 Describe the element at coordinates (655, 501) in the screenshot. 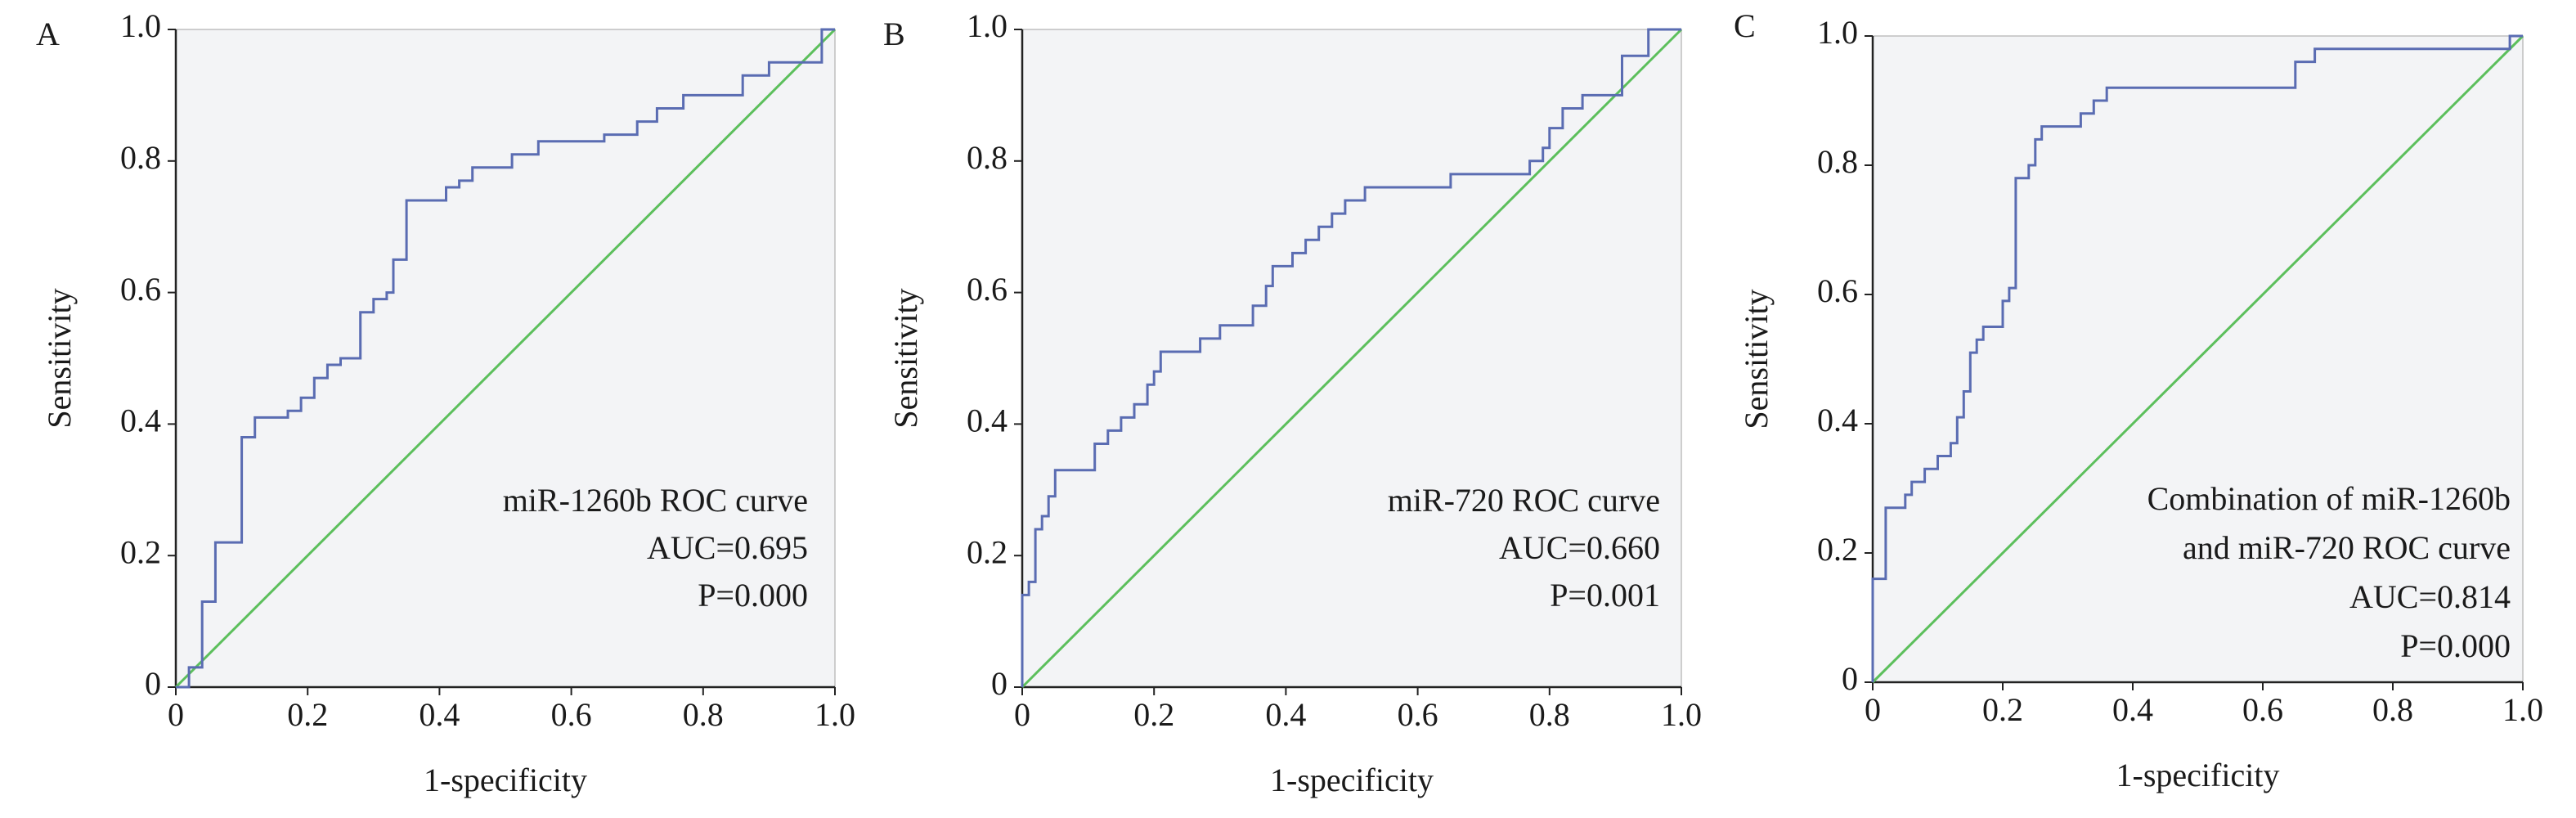

I see `annotation: miR-1260b ROC curve` at that location.